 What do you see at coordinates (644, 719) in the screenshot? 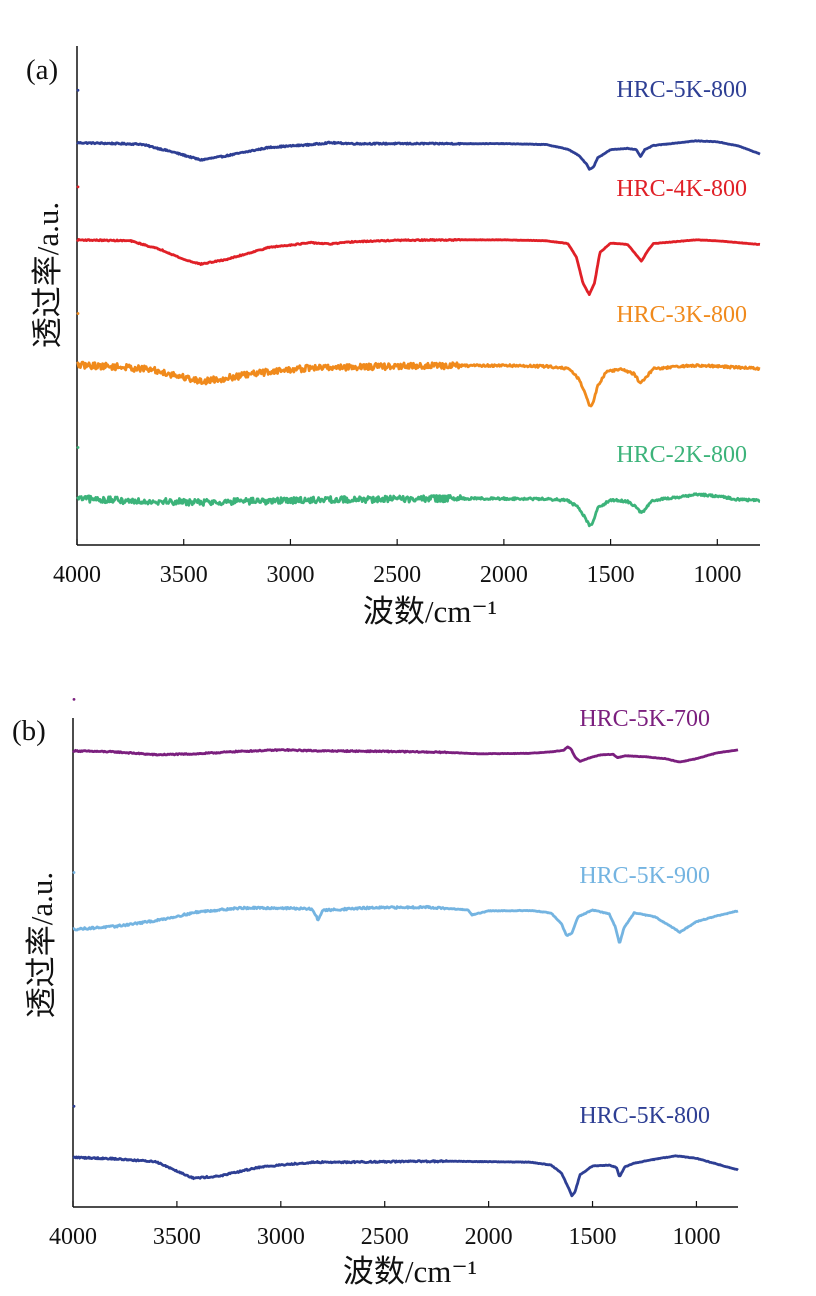
I see `series-label: HRC-5K-700` at bounding box center [644, 719].